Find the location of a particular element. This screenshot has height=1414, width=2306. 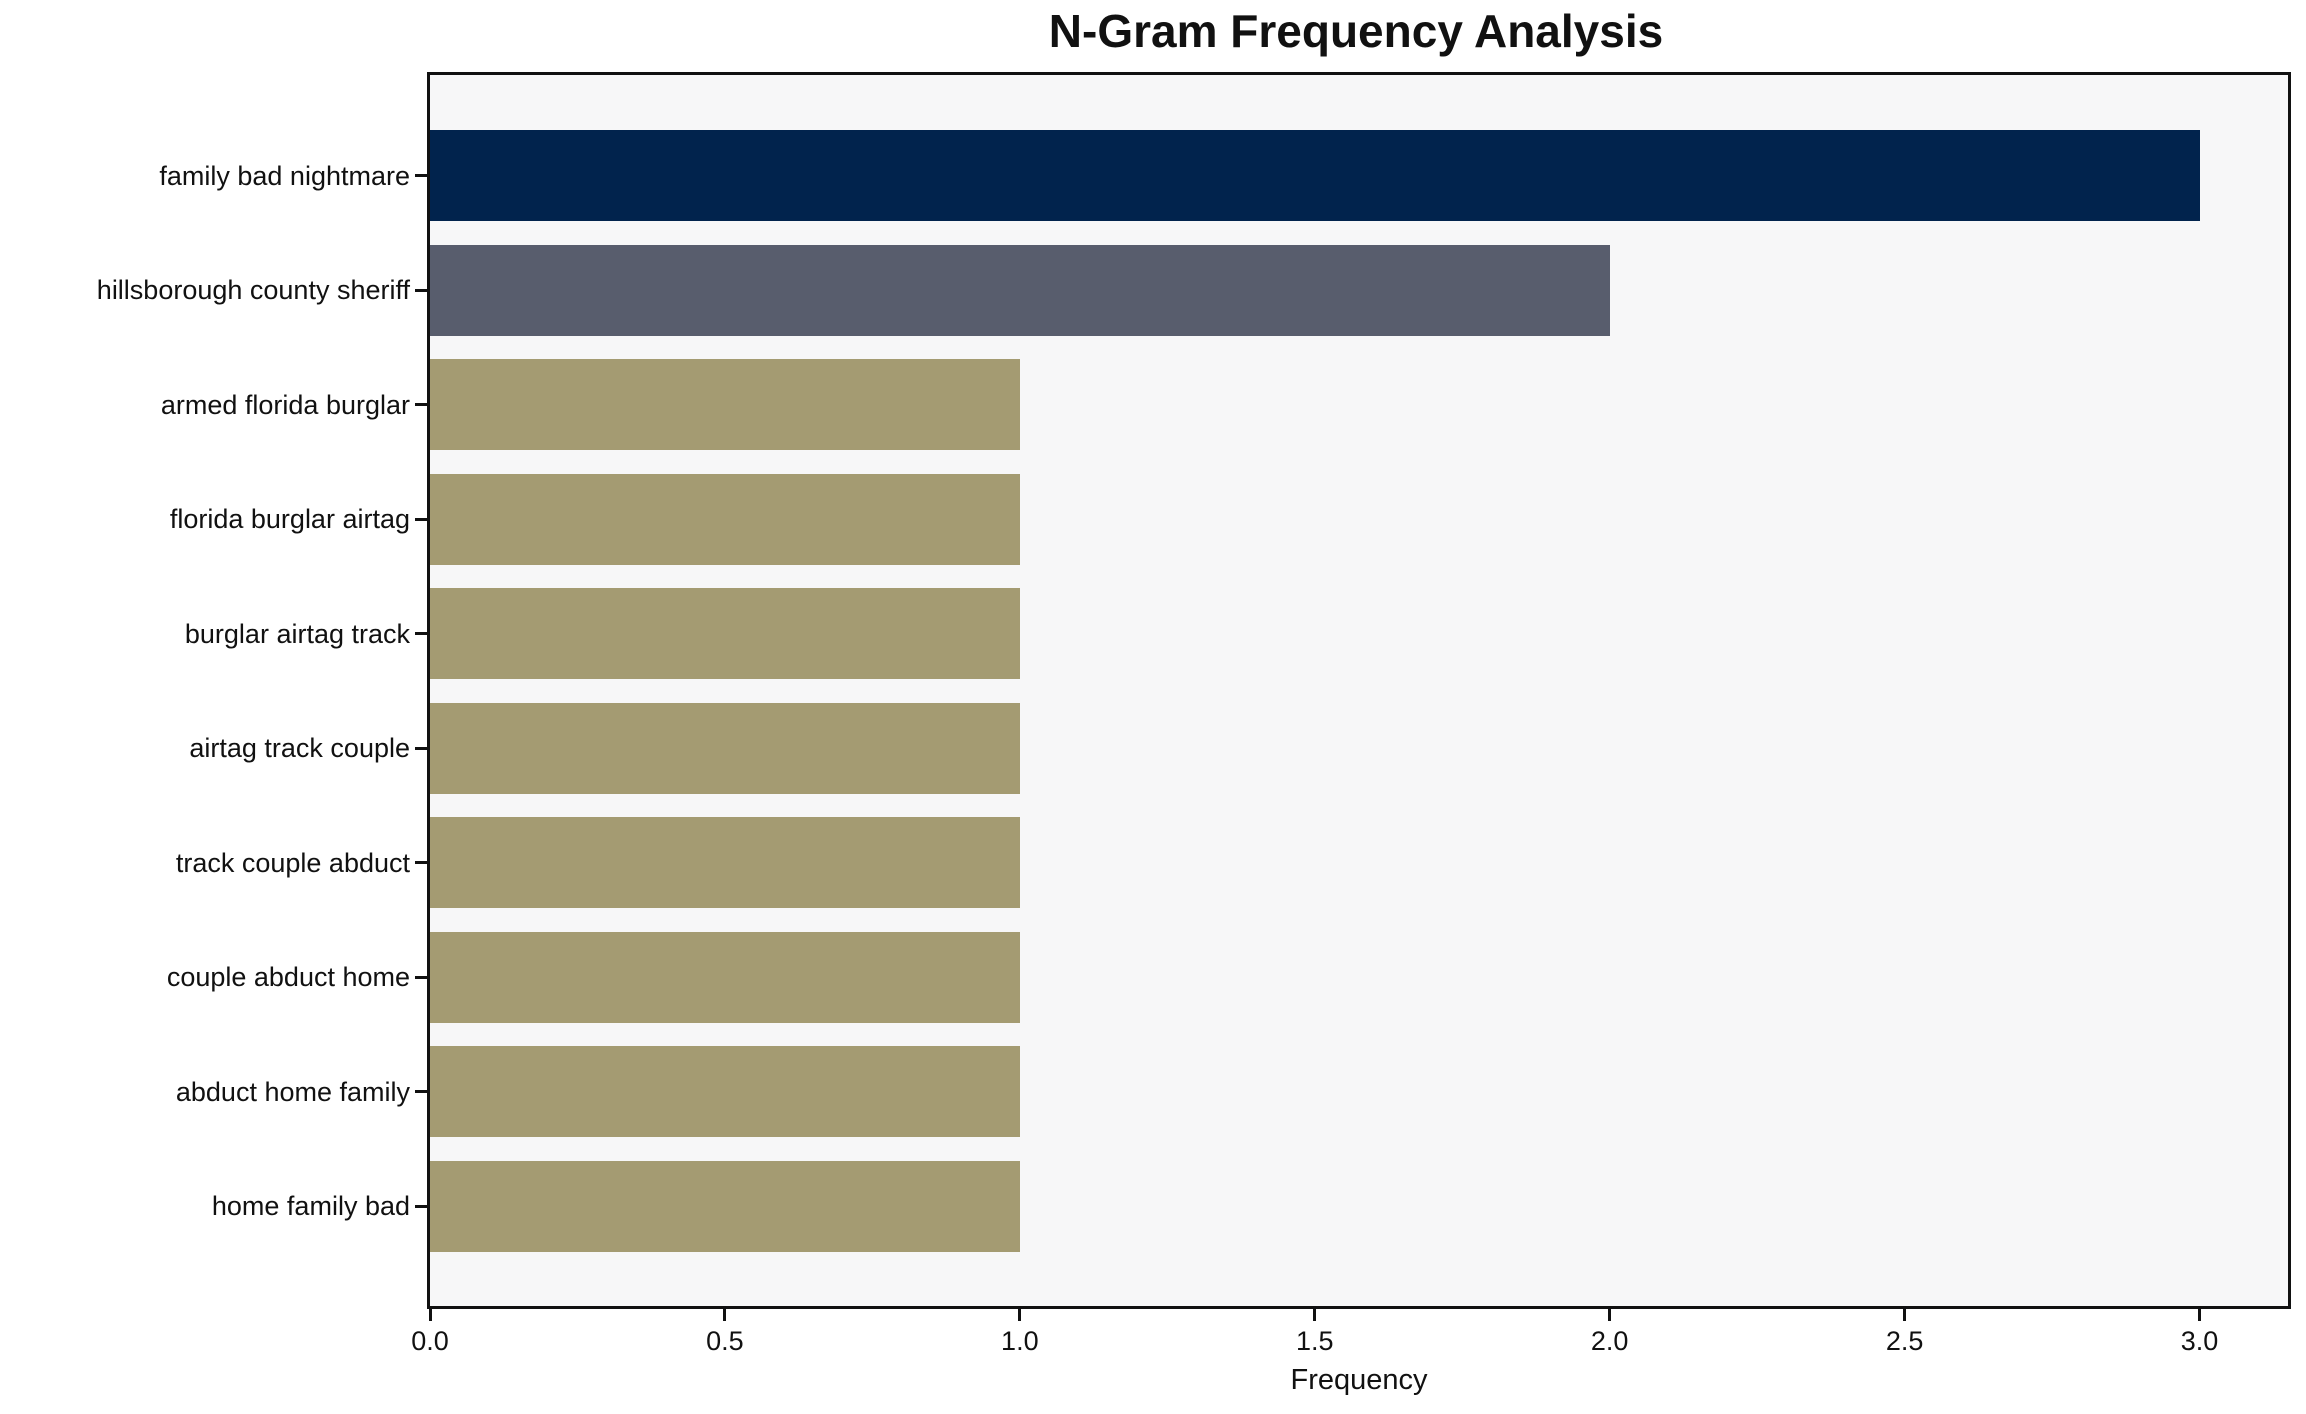

x-tick-label: 0.5 is located at coordinates (725, 1341).